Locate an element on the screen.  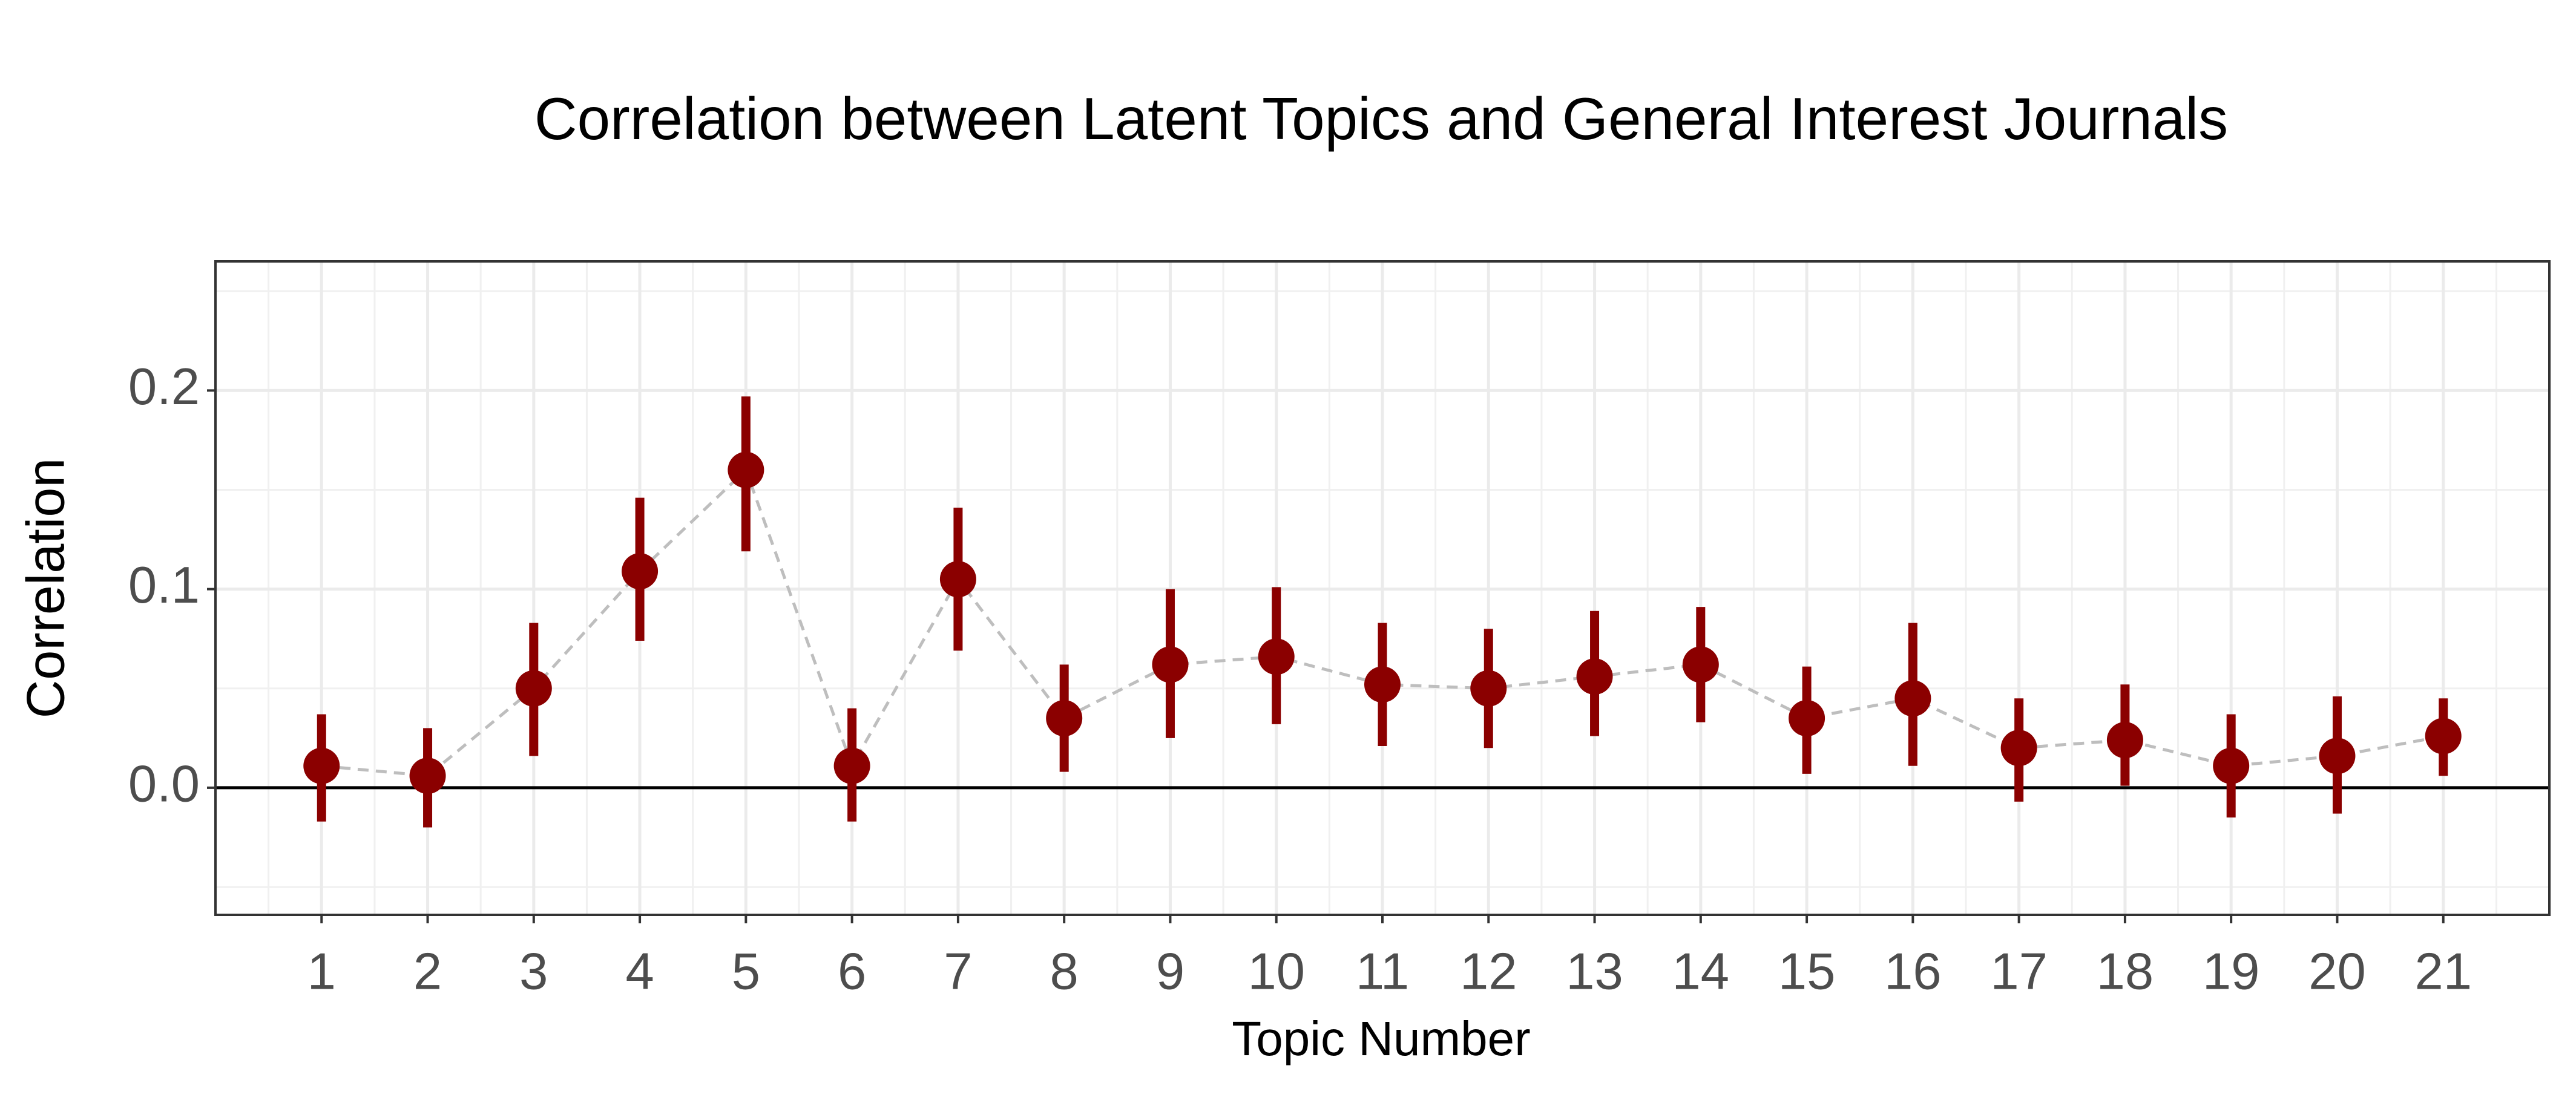
x-axis-title: Topic Number is located at coordinates (1381, 1039).